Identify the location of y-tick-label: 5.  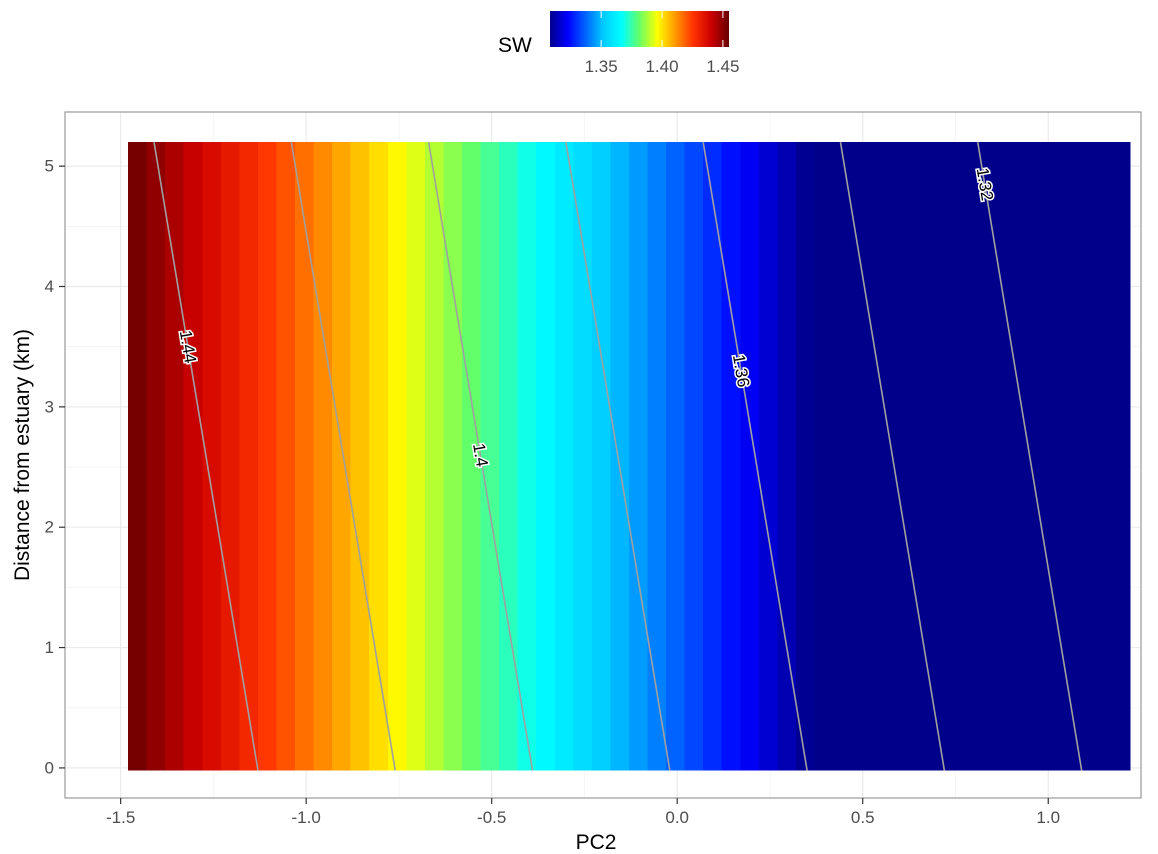
(49, 166).